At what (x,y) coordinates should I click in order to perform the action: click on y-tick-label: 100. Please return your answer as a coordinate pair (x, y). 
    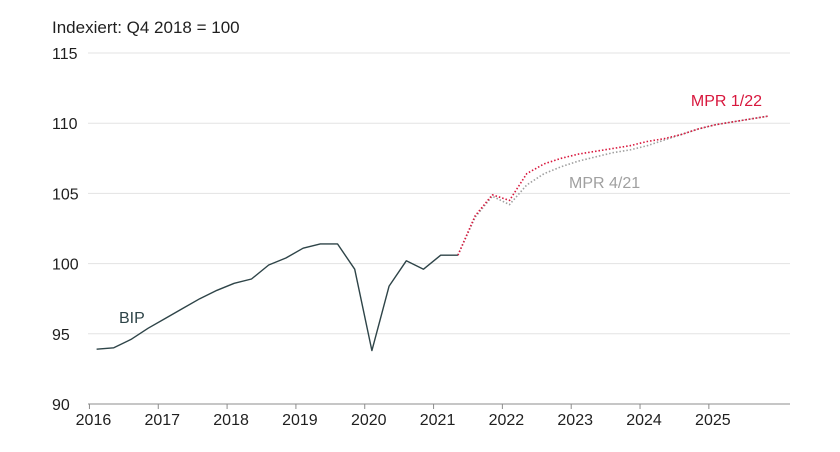
    Looking at the image, I should click on (65, 265).